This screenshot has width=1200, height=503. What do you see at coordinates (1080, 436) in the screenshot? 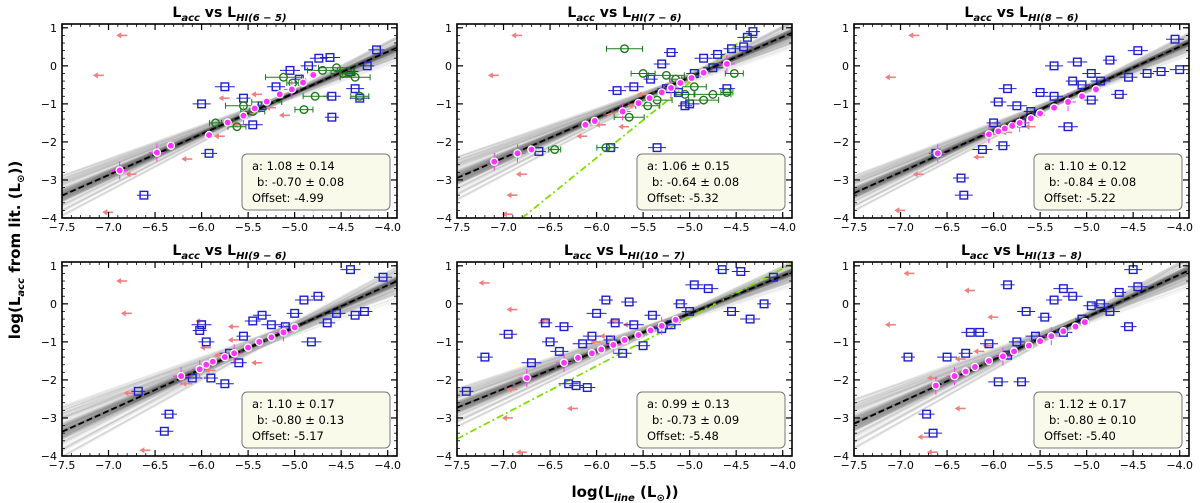
I see `fit-annotation-line: Offset: -5.40` at bounding box center [1080, 436].